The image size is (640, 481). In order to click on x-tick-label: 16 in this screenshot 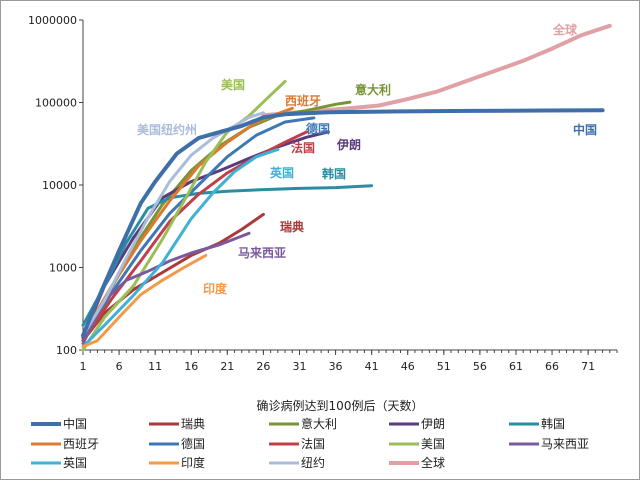, I will do `click(191, 366)`.